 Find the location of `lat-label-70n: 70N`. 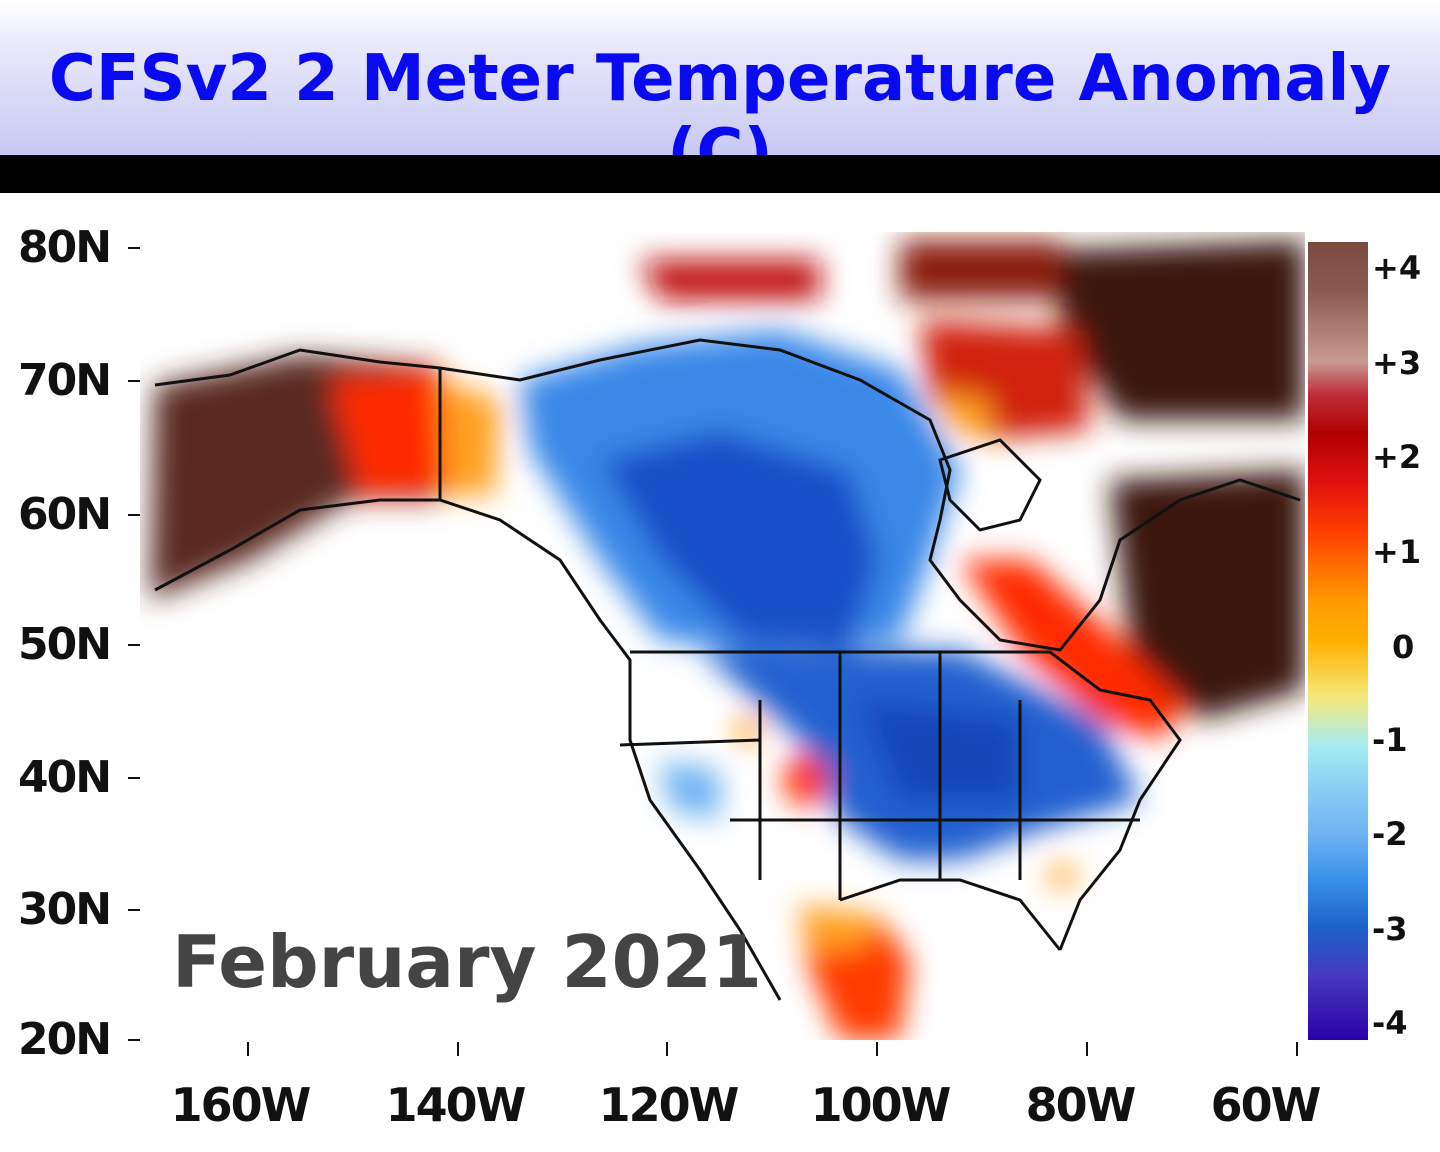

lat-label-70n: 70N is located at coordinates (65, 380).